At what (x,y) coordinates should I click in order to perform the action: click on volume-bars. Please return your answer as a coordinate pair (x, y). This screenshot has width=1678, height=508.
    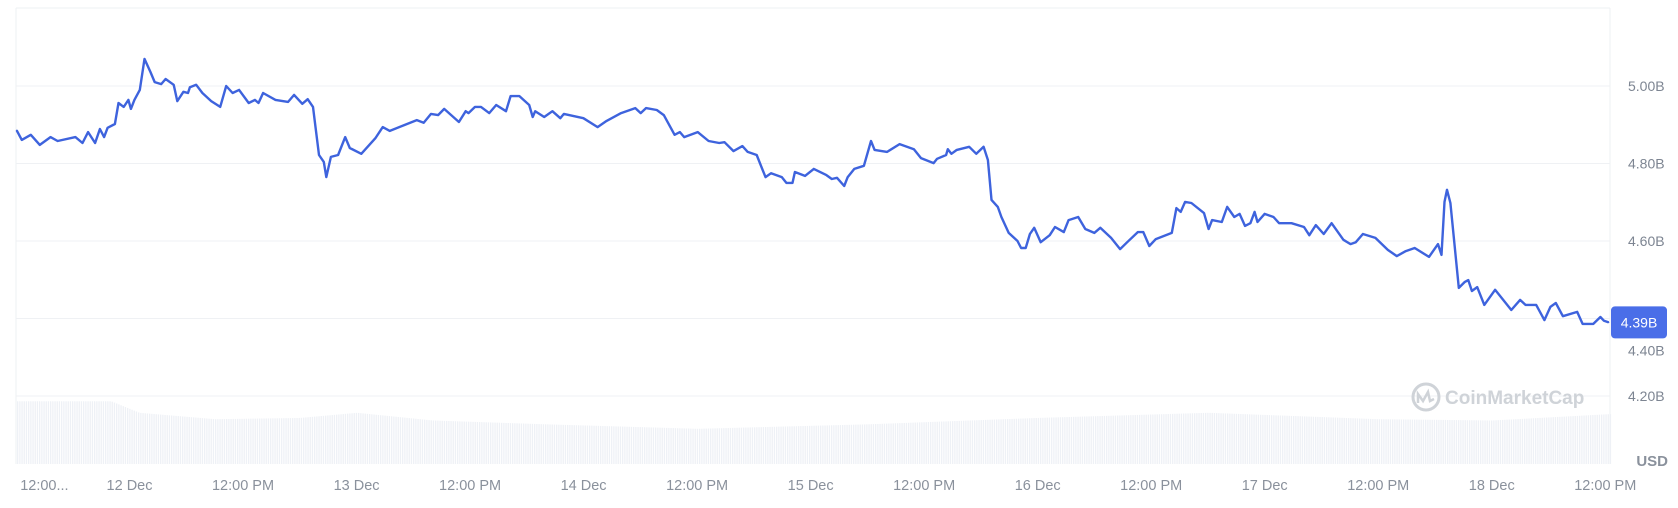
    Looking at the image, I should click on (814, 432).